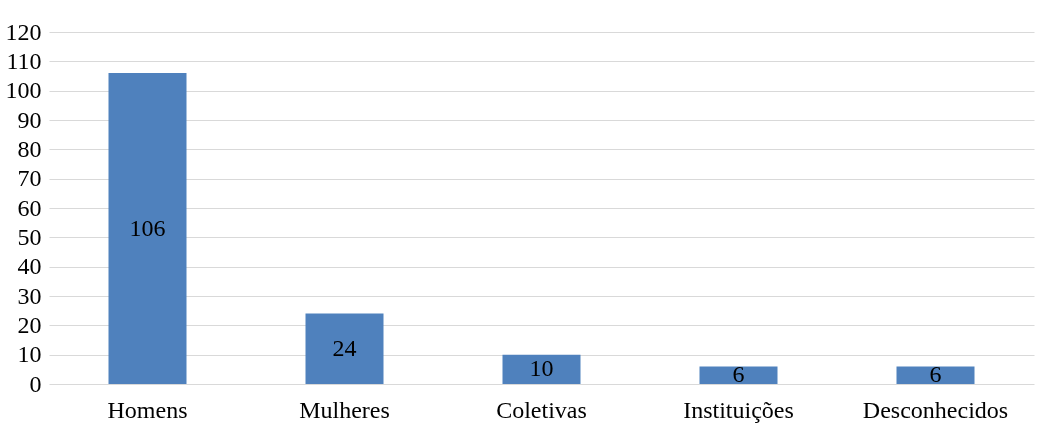 The height and width of the screenshot is (429, 1059). What do you see at coordinates (29, 207) in the screenshot?
I see `y-tick-label: 60` at bounding box center [29, 207].